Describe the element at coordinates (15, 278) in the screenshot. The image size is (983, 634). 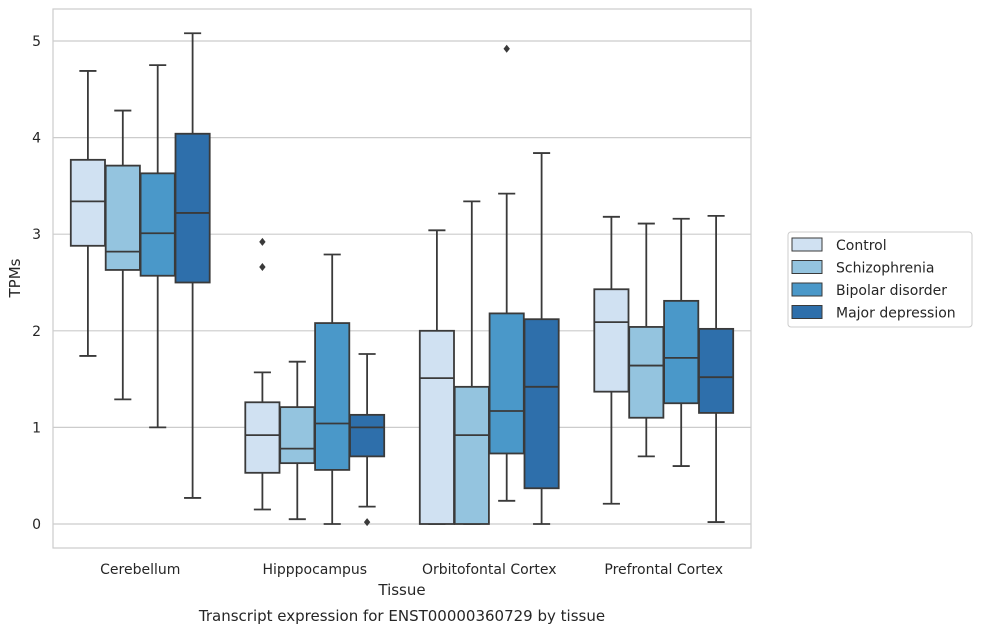
I see `y-axis-title: TPMs` at that location.